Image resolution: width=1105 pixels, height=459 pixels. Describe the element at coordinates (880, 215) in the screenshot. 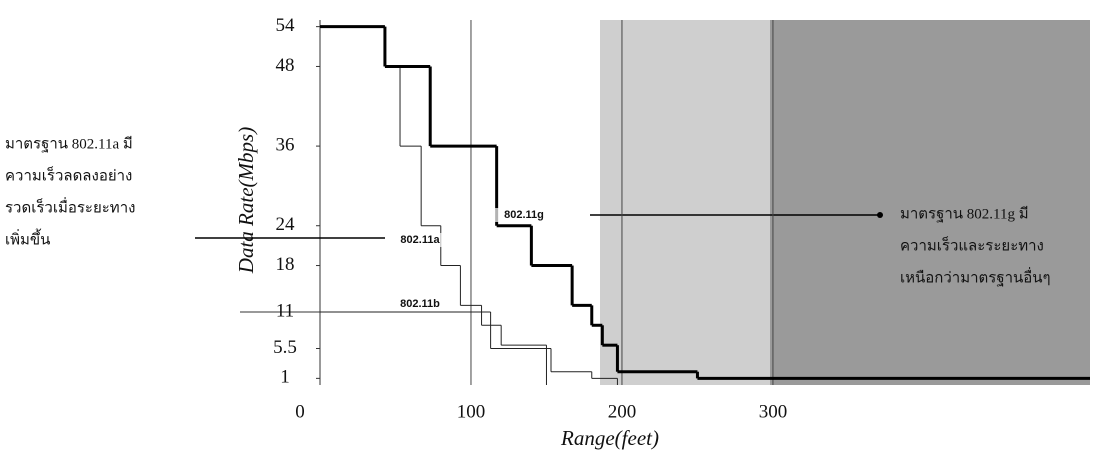

I see `arrow-head` at that location.